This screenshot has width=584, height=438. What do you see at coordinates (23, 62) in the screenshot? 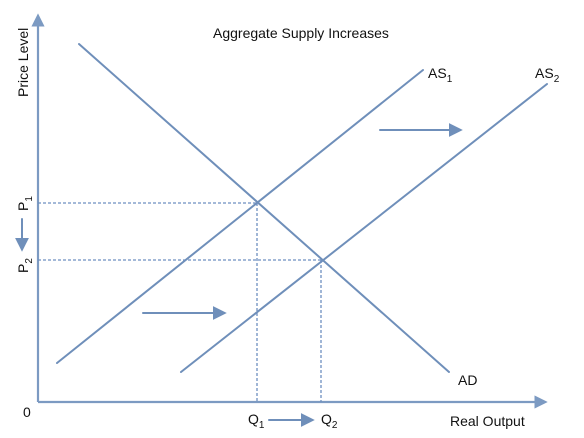
I see `y-axis-label: Price Level` at bounding box center [23, 62].